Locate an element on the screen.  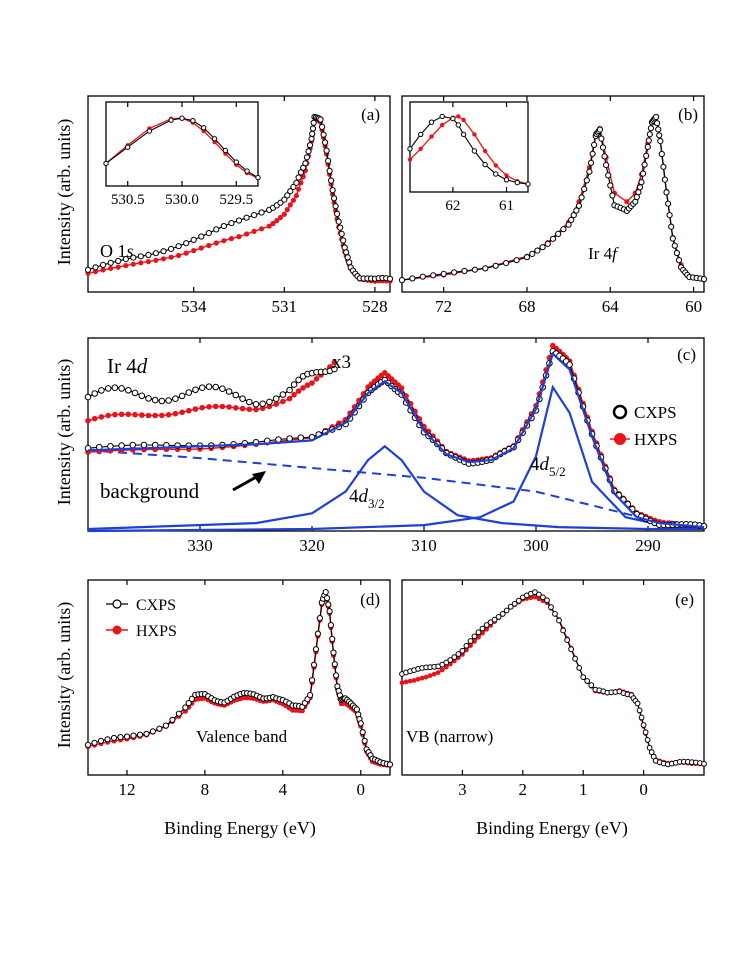
x-tick-label: 1 is located at coordinates (583, 789).